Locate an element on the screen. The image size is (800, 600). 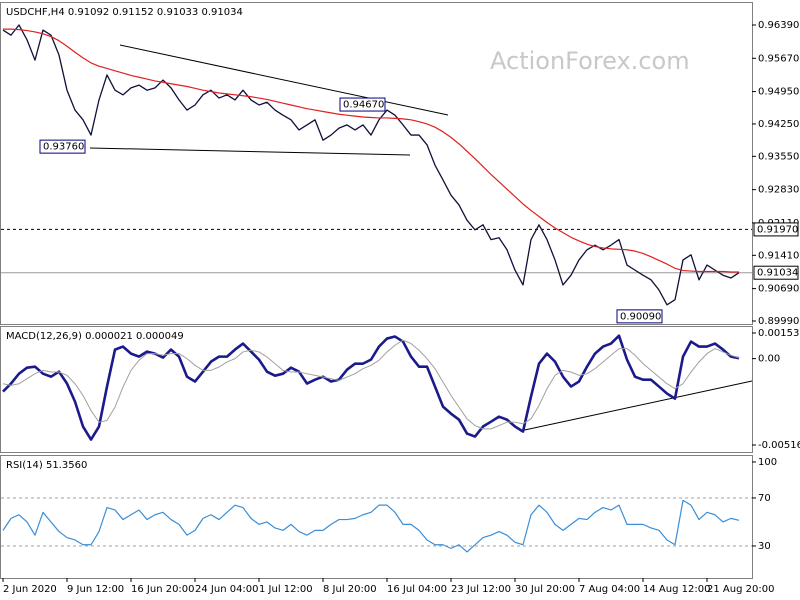
x-tick-label: 7 Aug 04:00 is located at coordinates (609, 589).